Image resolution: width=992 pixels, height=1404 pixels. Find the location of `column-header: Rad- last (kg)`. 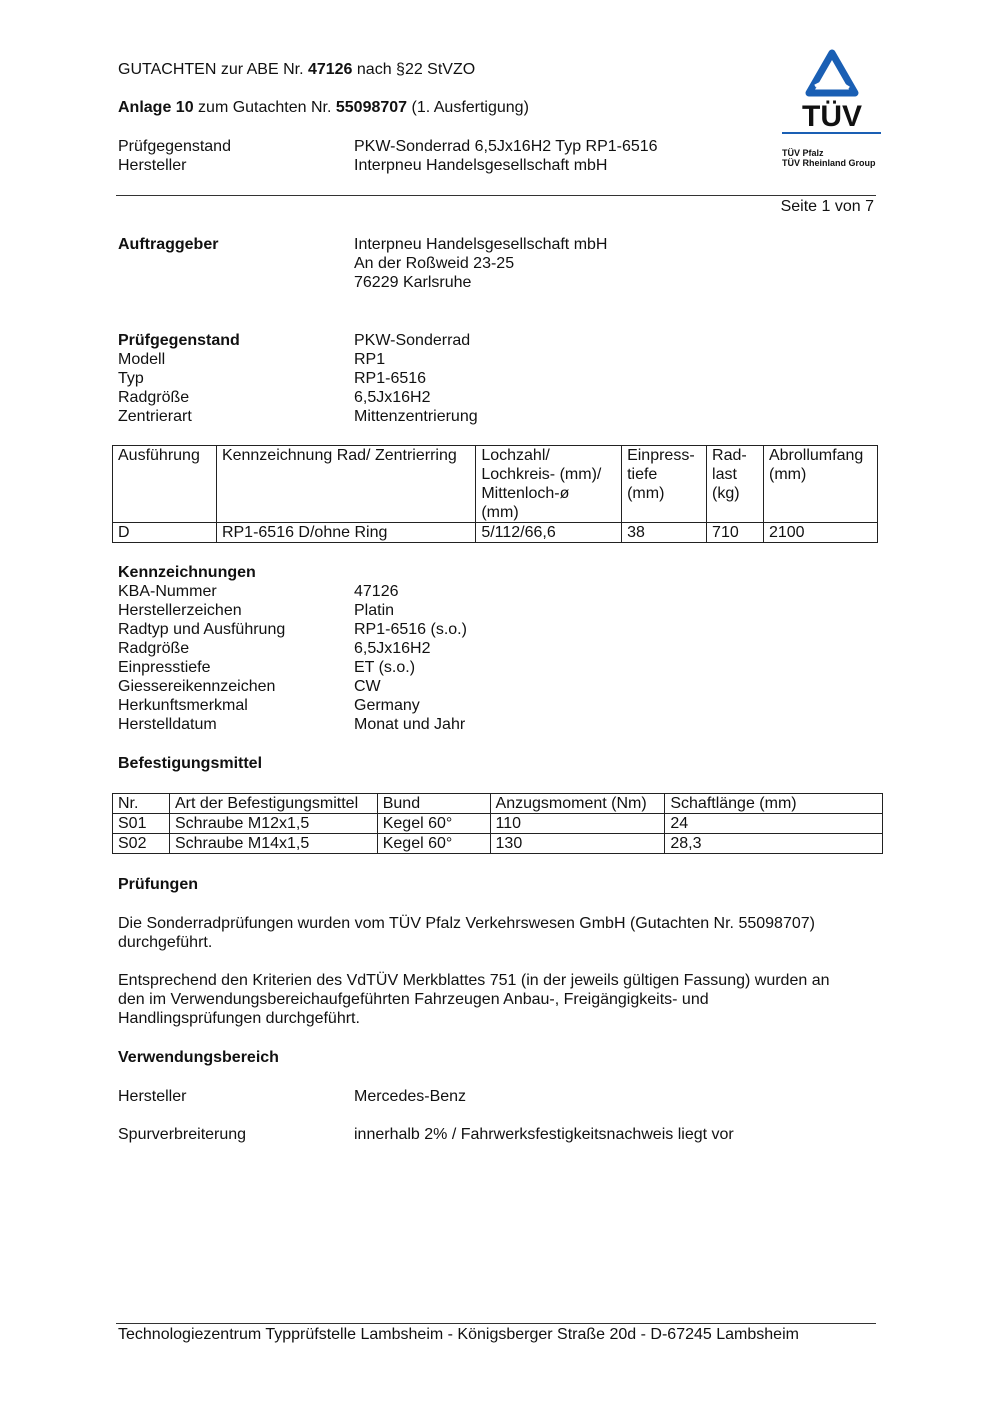

column-header: Rad- last (kg) is located at coordinates (735, 484).